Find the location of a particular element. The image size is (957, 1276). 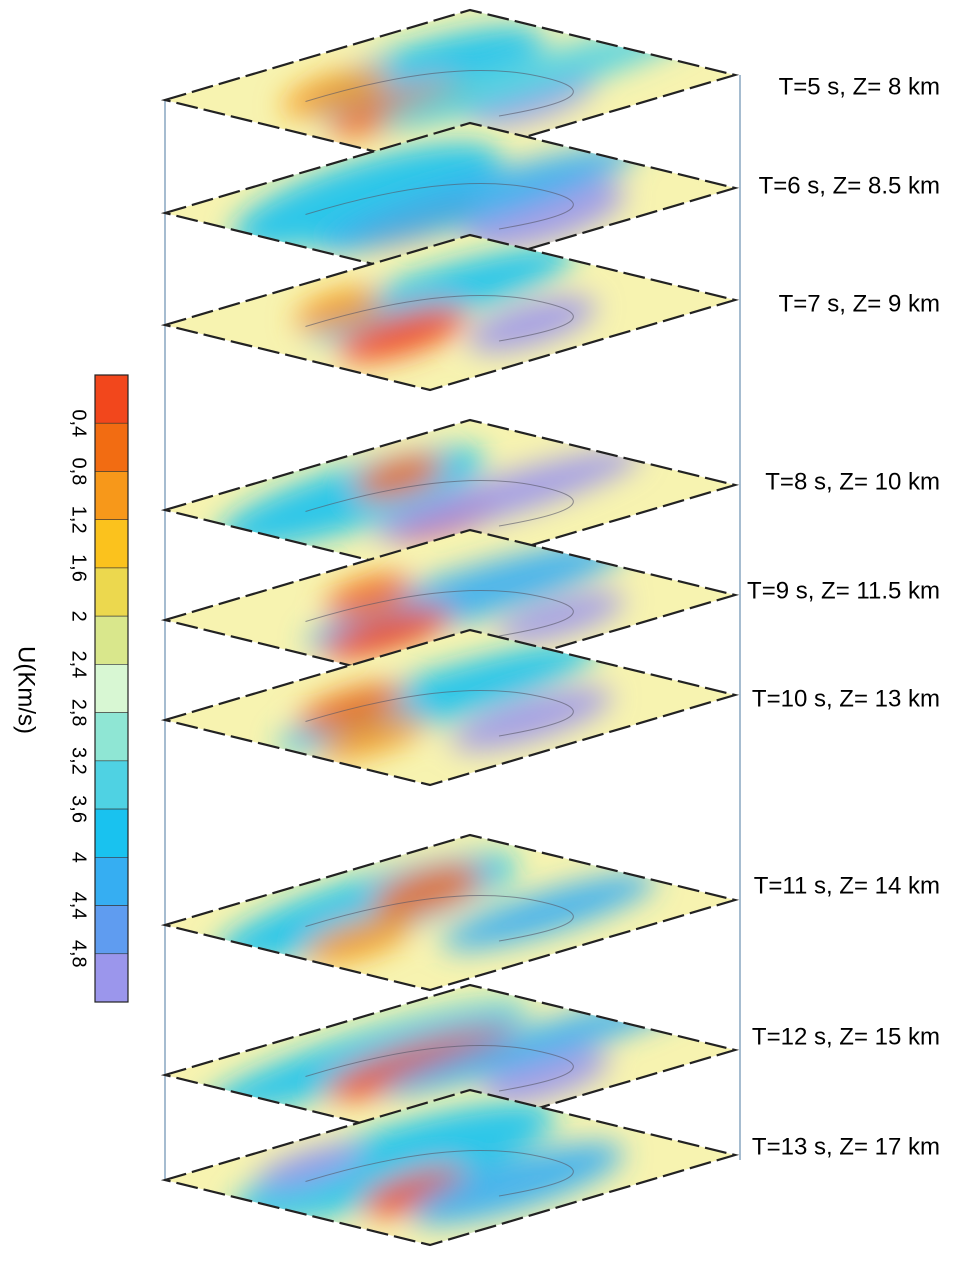

colorbar-tick-label: 4,4 is located at coordinates (79, 906).